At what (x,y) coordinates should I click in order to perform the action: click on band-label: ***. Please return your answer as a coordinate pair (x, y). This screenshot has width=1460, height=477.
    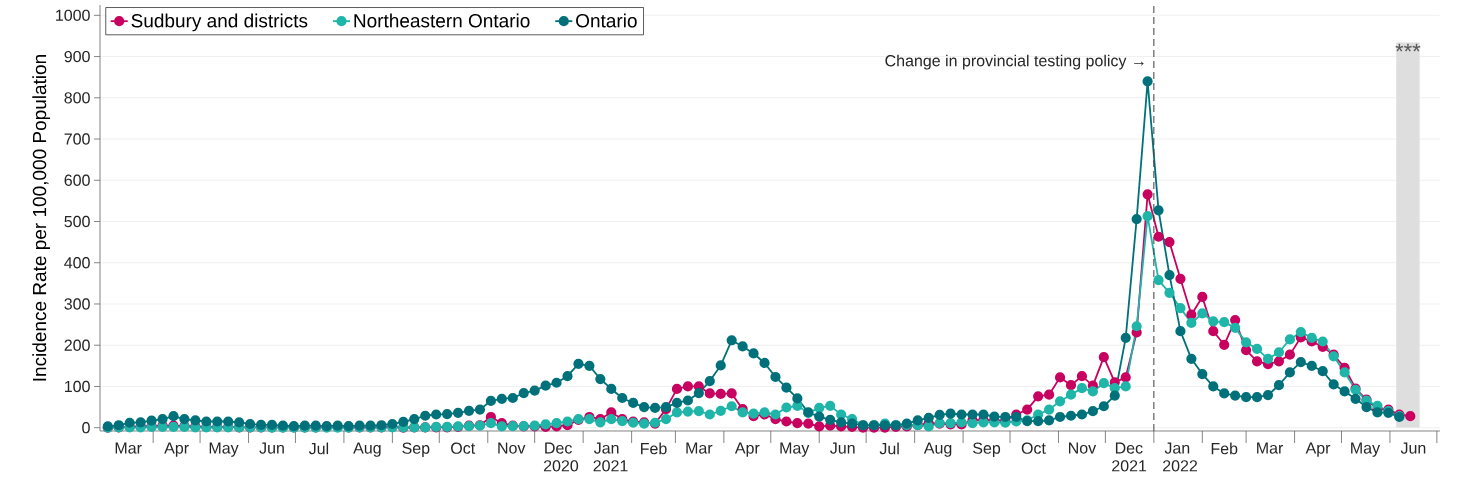
    Looking at the image, I should click on (1408, 47).